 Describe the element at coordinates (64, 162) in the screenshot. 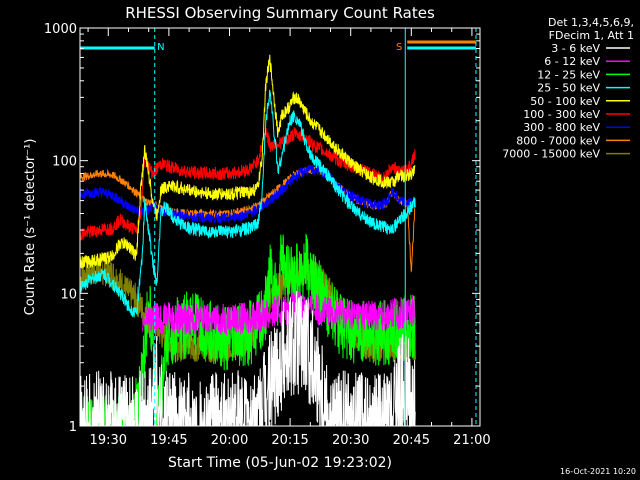

I see `y-tick-label: 100` at that location.